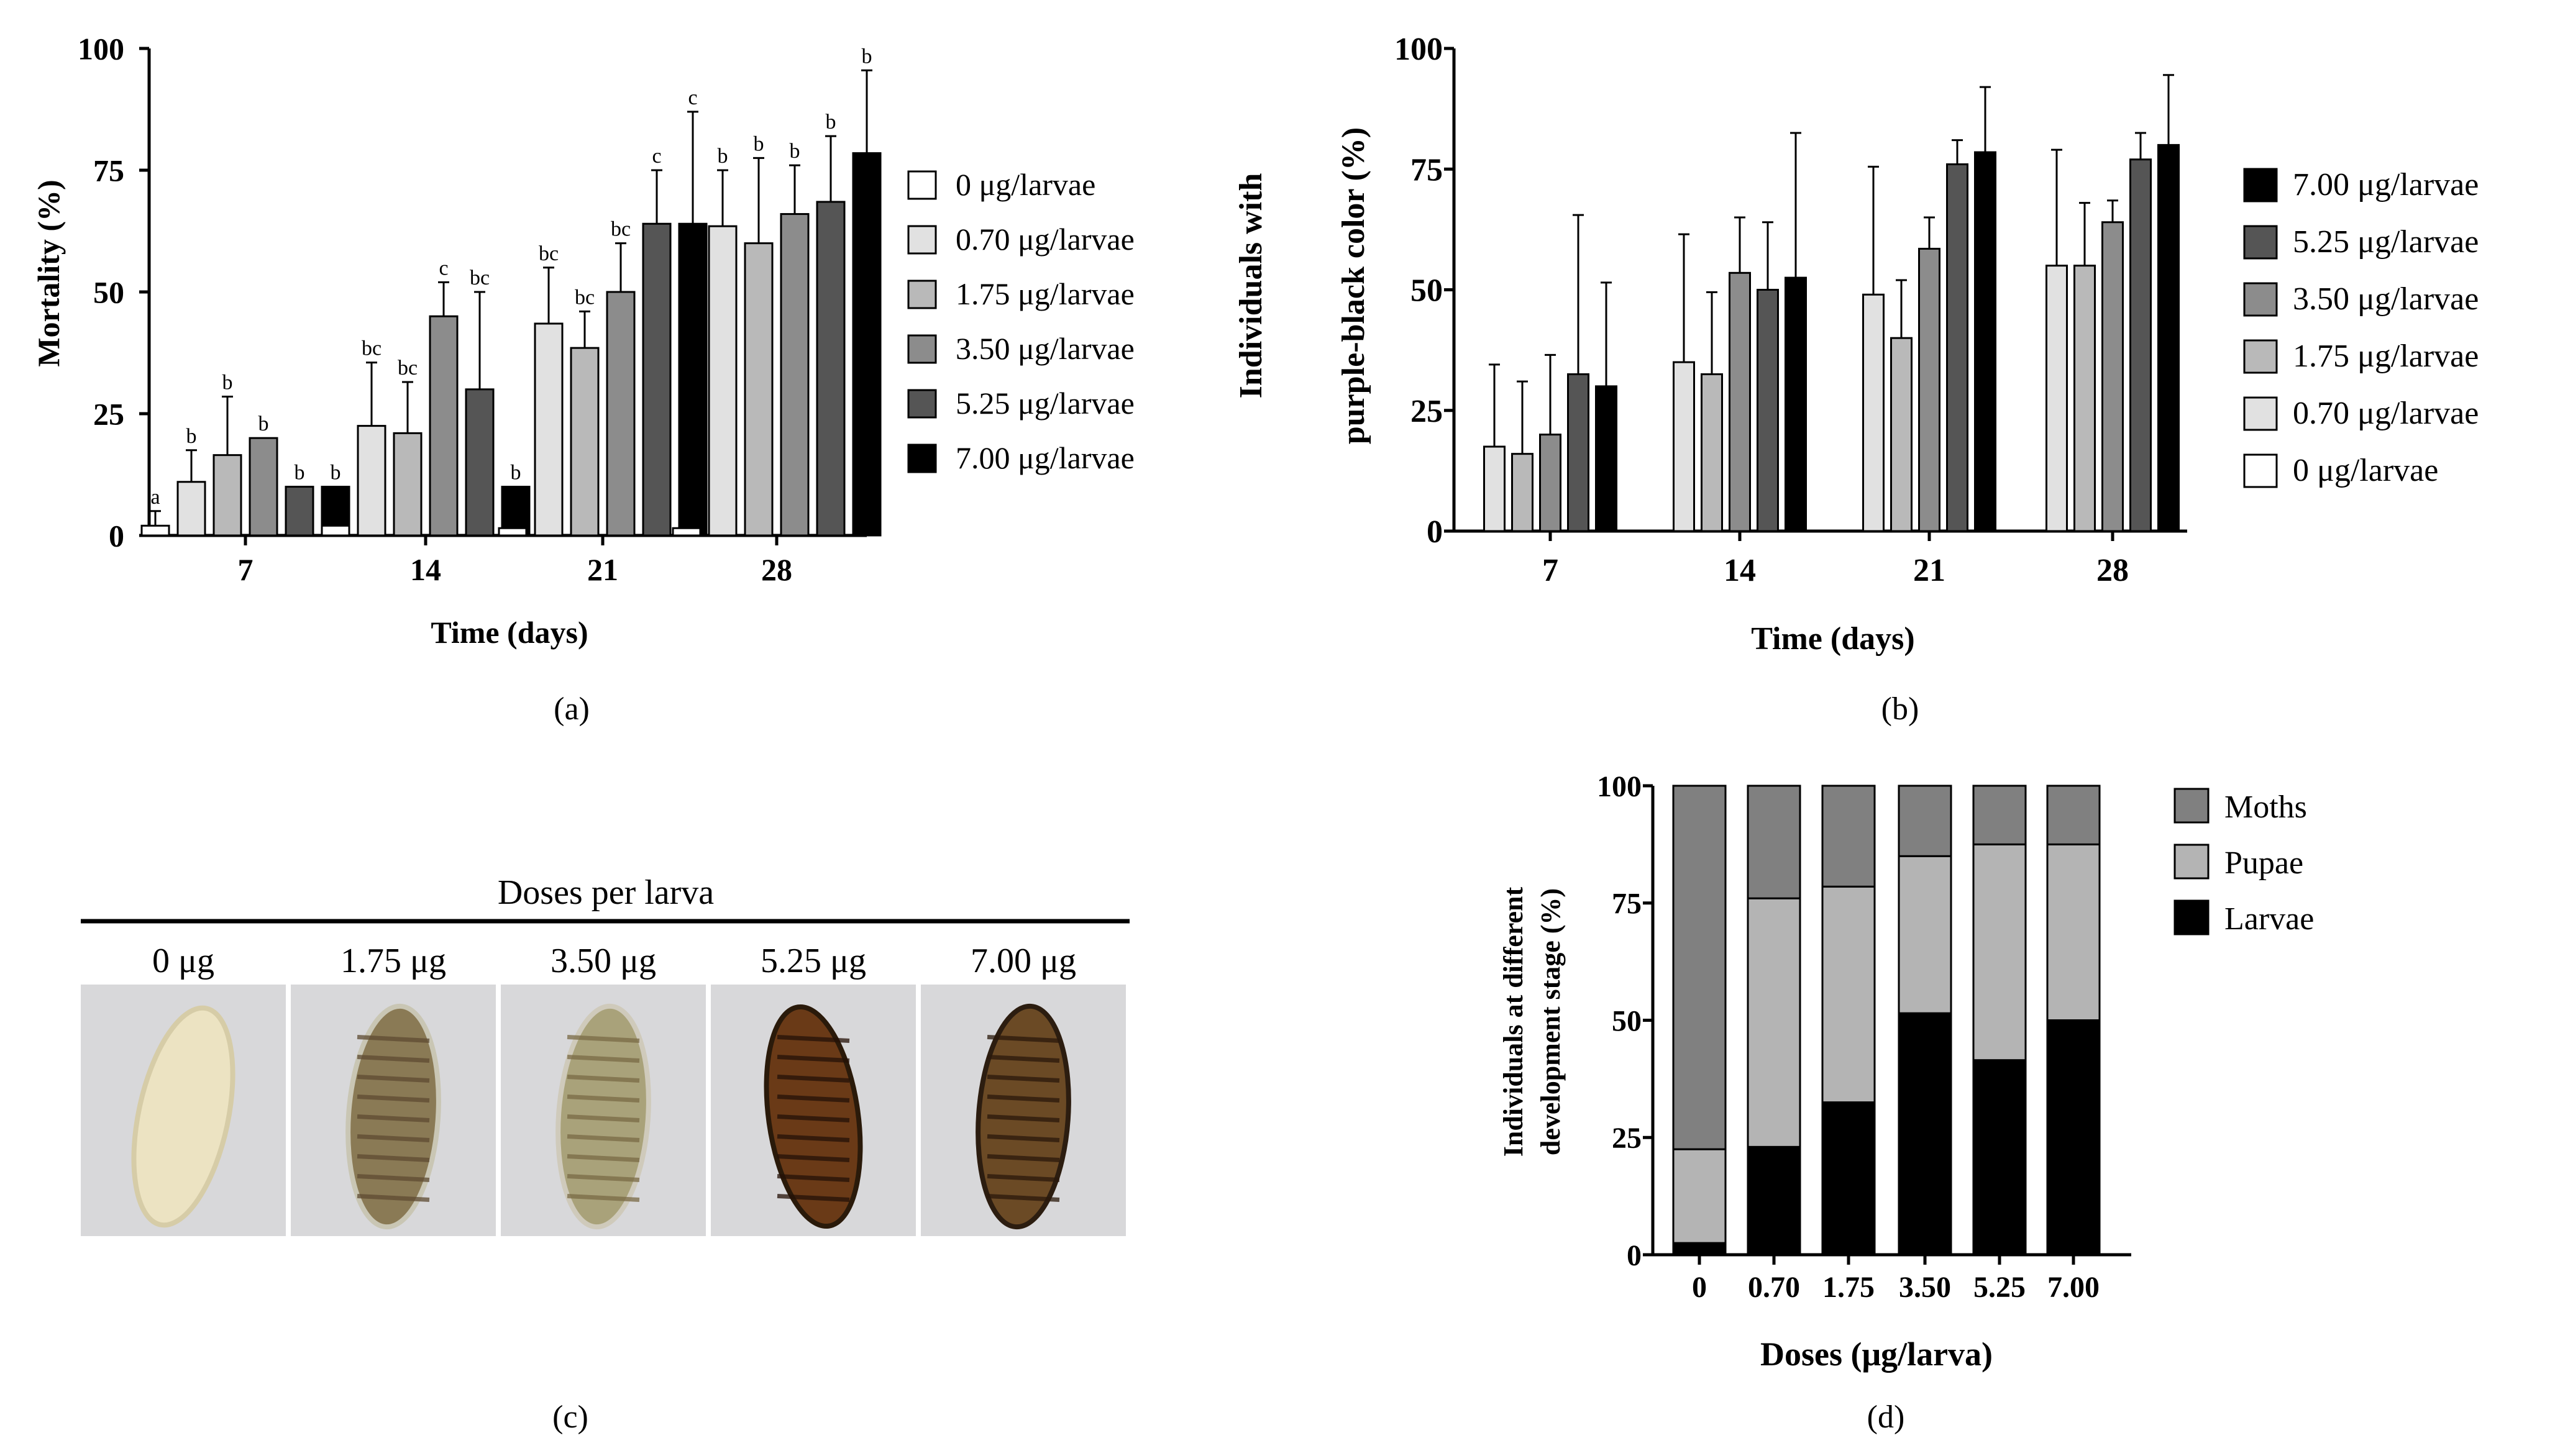 This screenshot has height=1456, width=2555. What do you see at coordinates (2265, 807) in the screenshot?
I see `legend-label: Moths` at bounding box center [2265, 807].